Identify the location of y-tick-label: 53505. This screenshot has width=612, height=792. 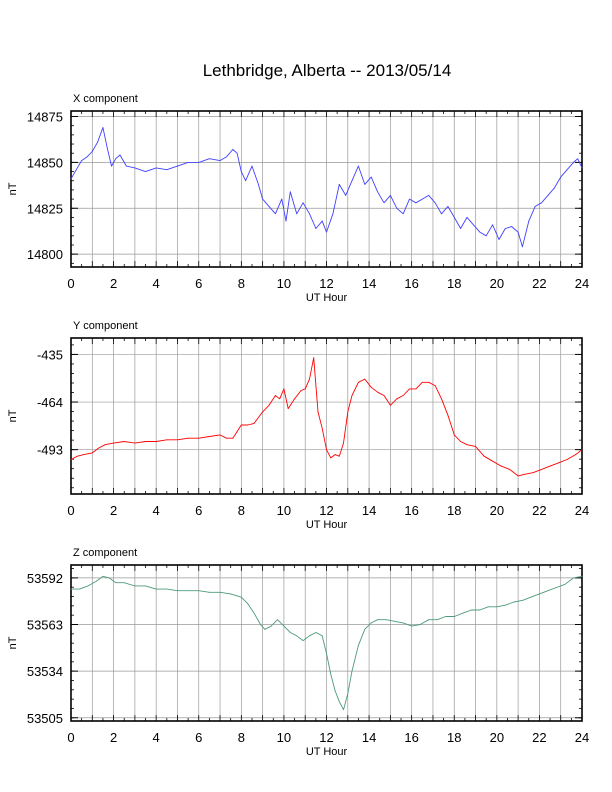
(45, 718).